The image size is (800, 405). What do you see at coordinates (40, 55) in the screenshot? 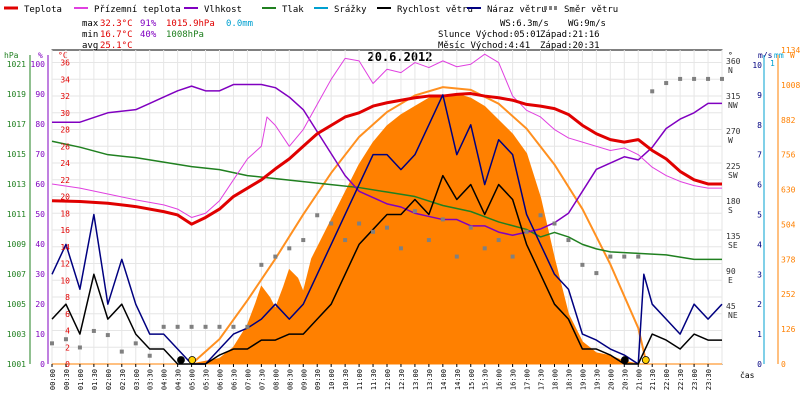
I see `pct-unit-label: %` at bounding box center [40, 55].